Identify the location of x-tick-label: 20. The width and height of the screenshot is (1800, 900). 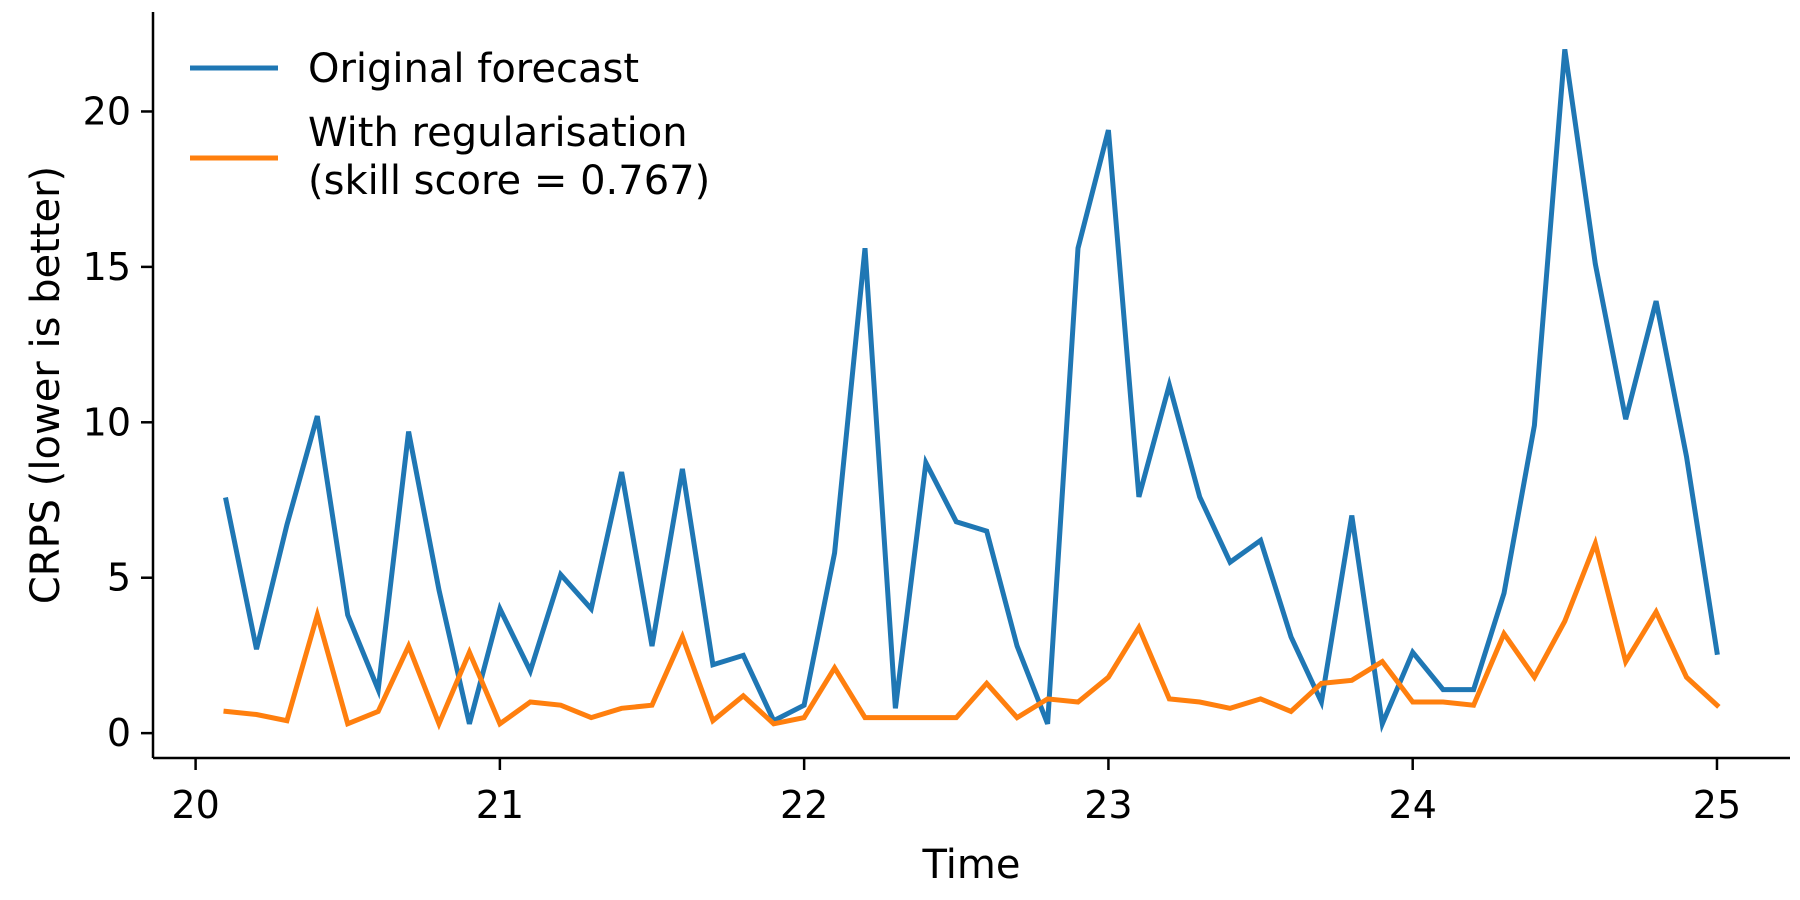
(195, 805).